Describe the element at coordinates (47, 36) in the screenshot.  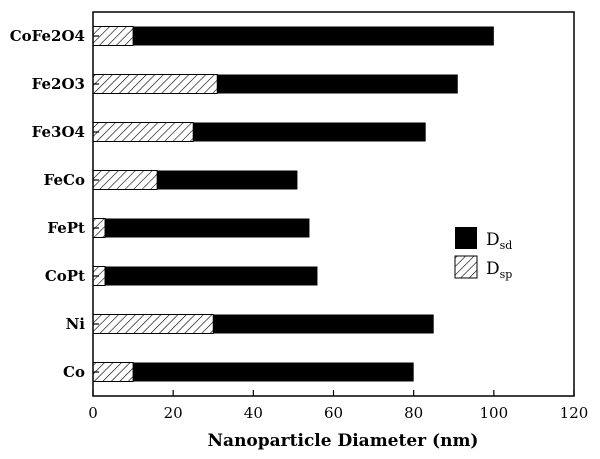
I see `category-label-cofe2o4: CoFe2O4` at that location.